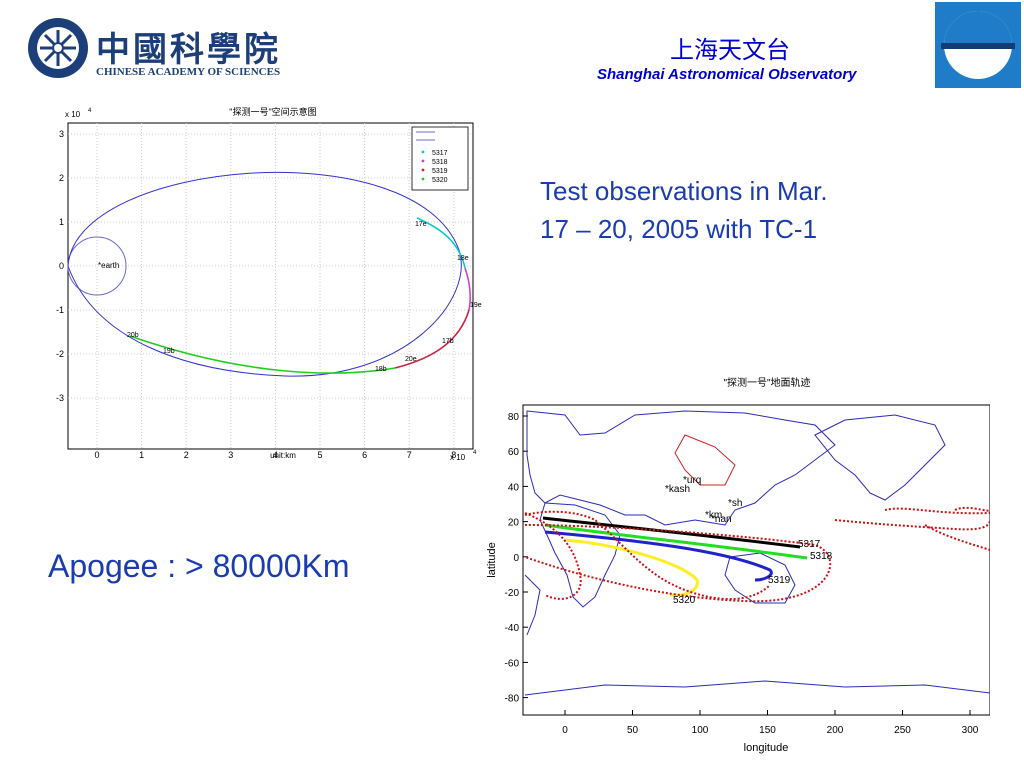 The height and width of the screenshot is (768, 1024). What do you see at coordinates (692, 480) in the screenshot?
I see `station-urq: *urq` at bounding box center [692, 480].